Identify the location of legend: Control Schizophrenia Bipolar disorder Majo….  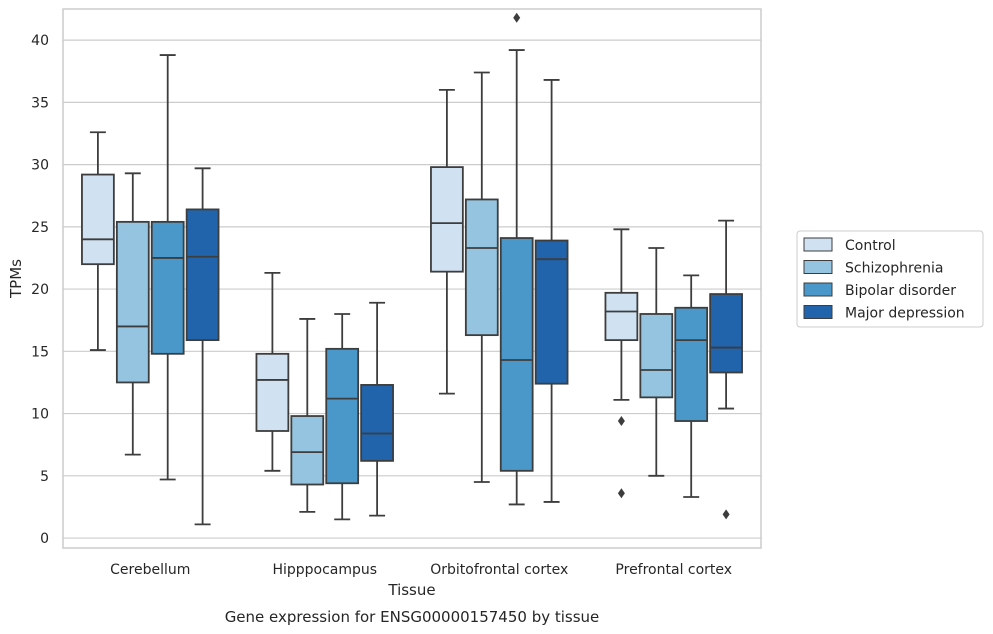
(890, 279).